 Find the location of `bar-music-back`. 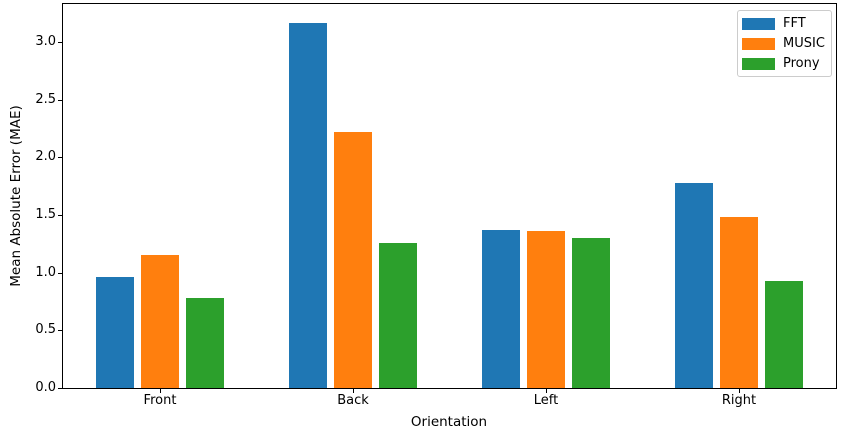

bar-music-back is located at coordinates (352, 260).